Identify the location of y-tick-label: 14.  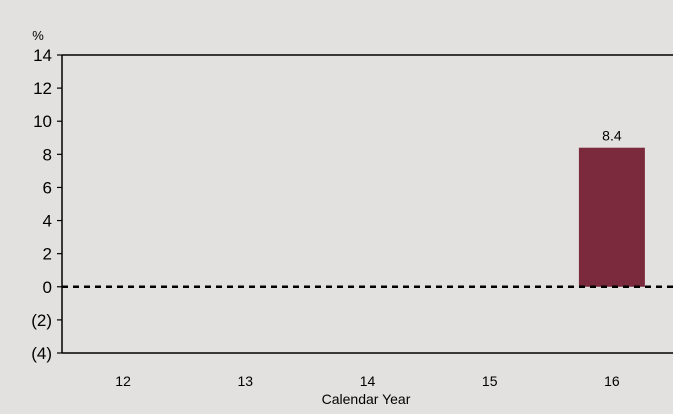
(42, 55).